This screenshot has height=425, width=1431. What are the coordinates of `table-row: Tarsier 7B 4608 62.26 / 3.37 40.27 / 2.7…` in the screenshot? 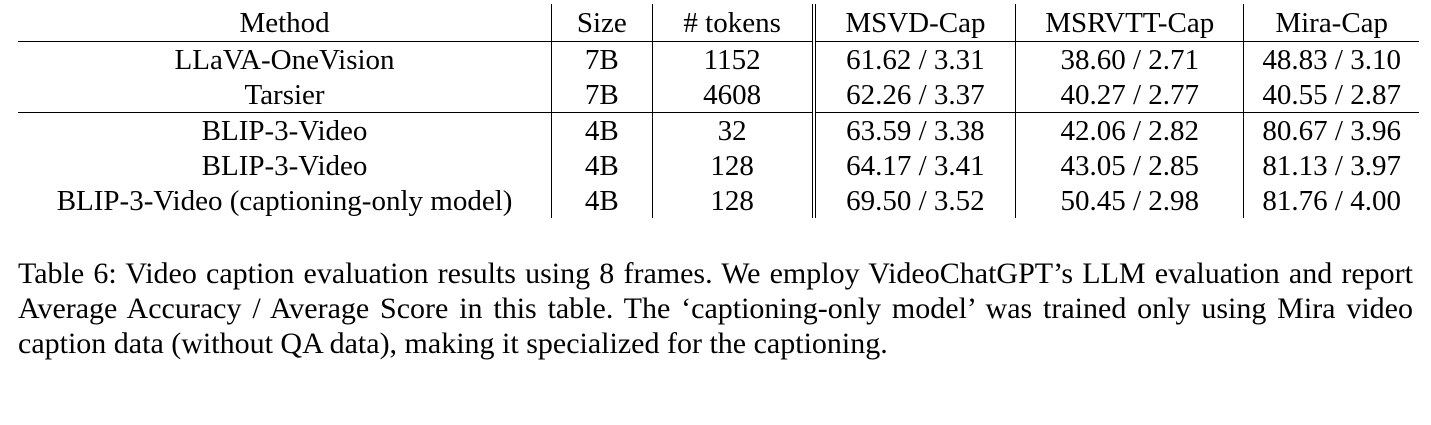 It's located at (718, 95).